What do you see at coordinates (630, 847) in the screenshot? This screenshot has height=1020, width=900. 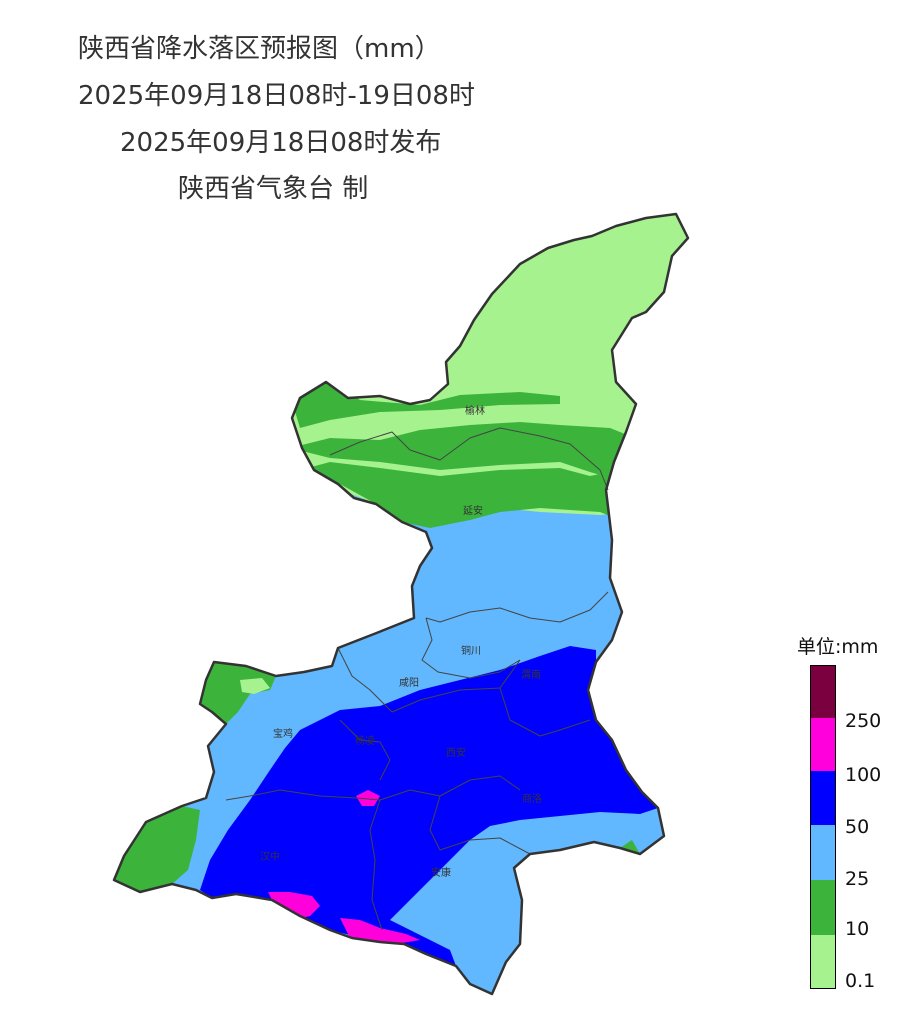 I see `area-10-25mm-east-patch` at bounding box center [630, 847].